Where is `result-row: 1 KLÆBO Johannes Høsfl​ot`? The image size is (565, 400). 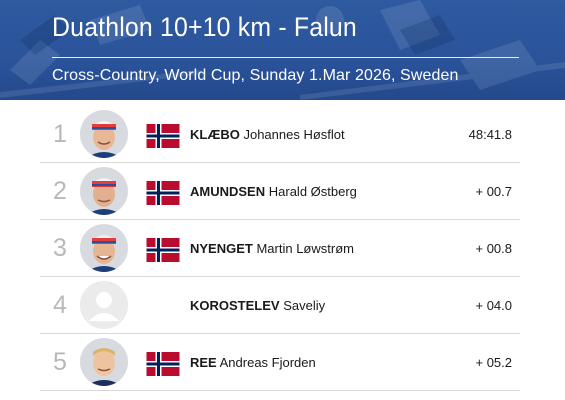
result-row: 1 KLÆBO Johannes Høsfl​ot is located at coordinates (280, 134).